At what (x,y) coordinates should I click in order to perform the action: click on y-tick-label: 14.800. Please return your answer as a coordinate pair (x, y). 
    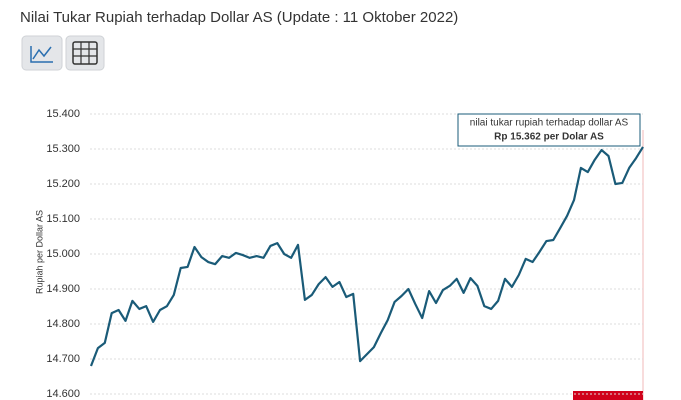
    Looking at the image, I should click on (63, 324).